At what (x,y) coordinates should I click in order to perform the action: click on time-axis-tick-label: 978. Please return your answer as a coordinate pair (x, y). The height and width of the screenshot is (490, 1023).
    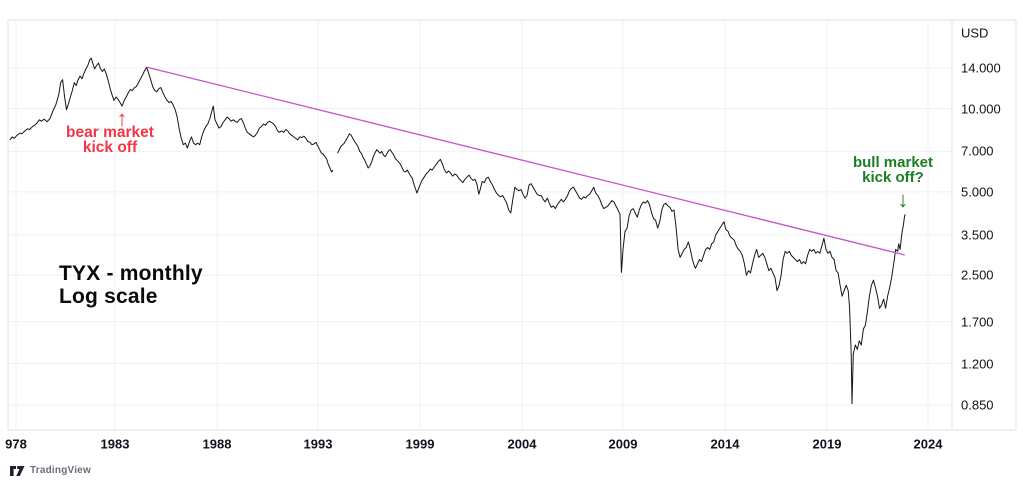
    Looking at the image, I should click on (16, 444).